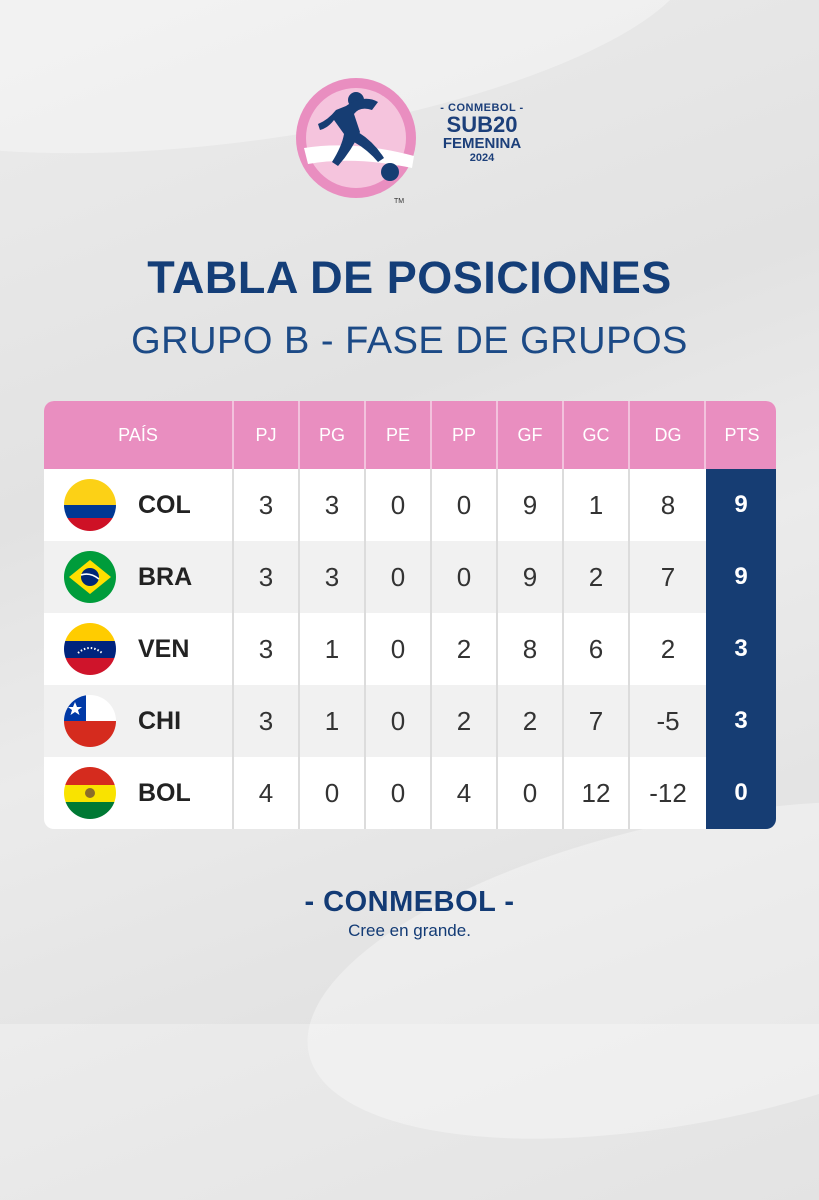 The width and height of the screenshot is (819, 1200). I want to click on conmebol-logo-text: - CONMEBOL -, so click(409, 902).